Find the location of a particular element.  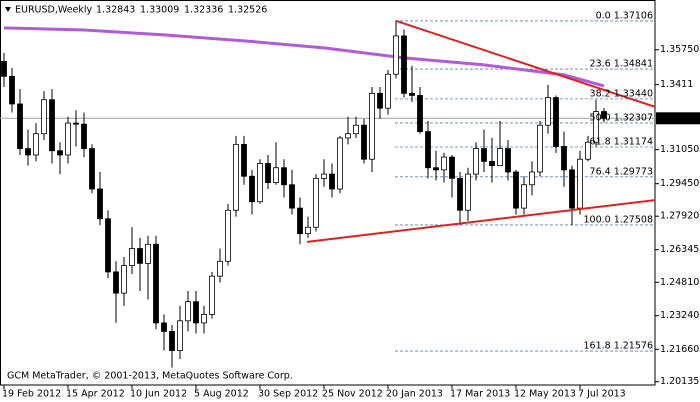

y-tick-label: 1.23240 is located at coordinates (679, 315).